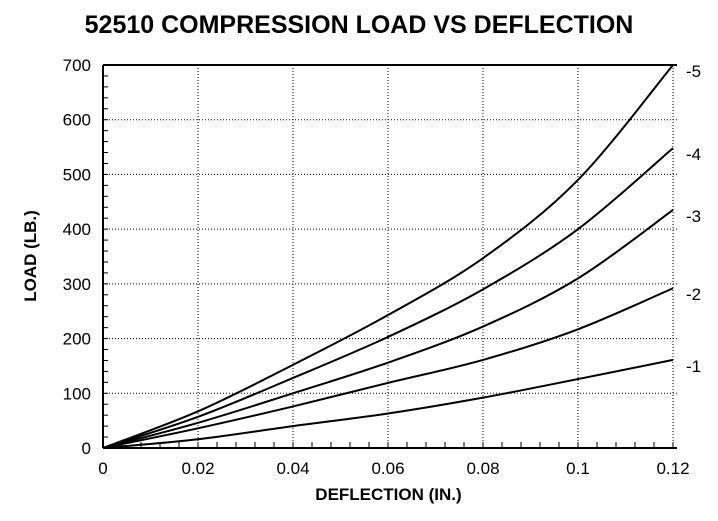  Describe the element at coordinates (102, 468) in the screenshot. I see `x-tick-label: 0` at that location.